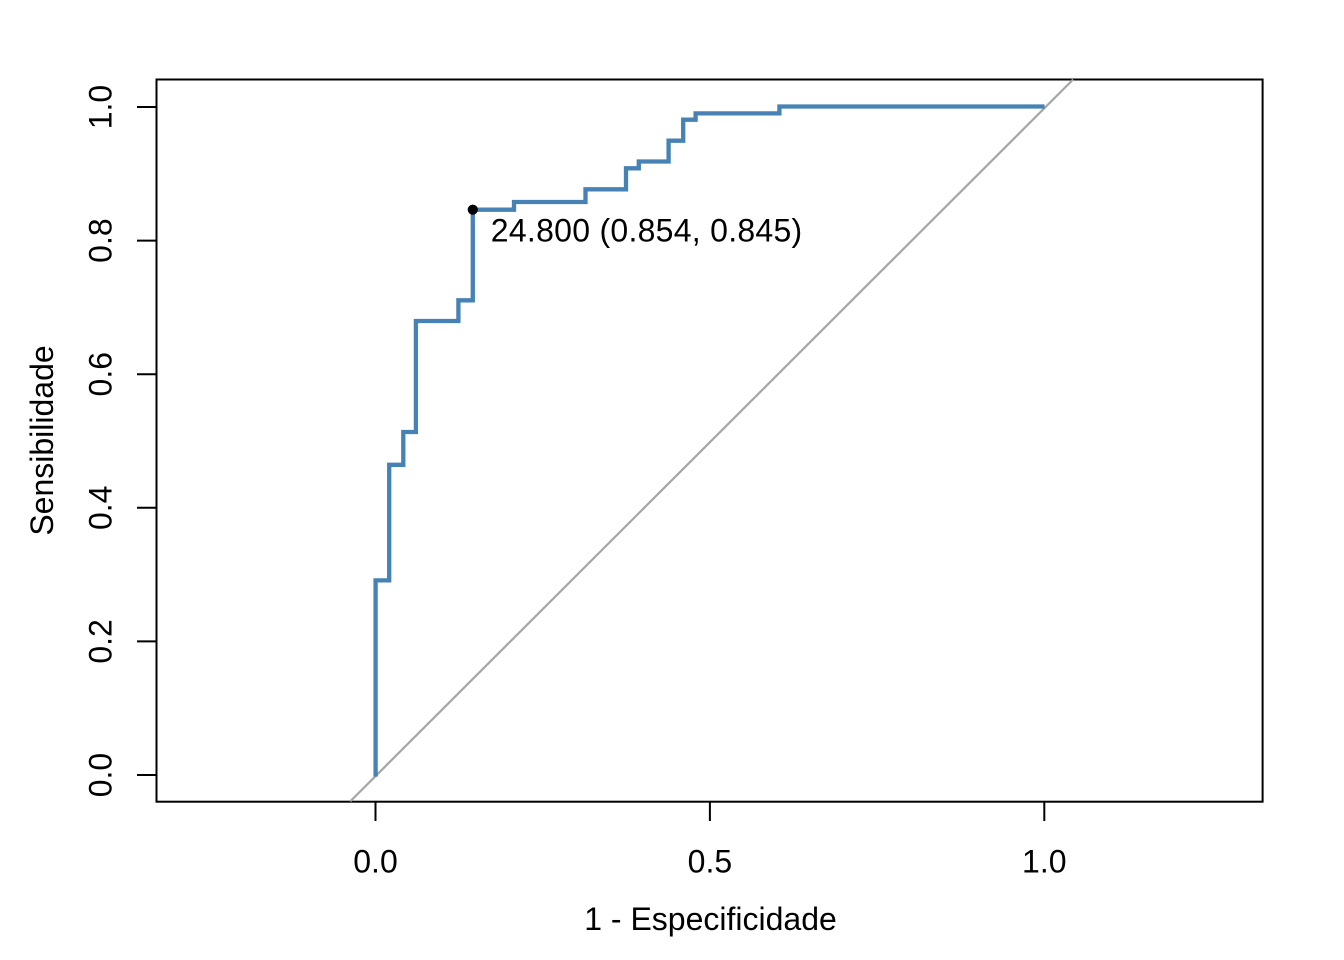 The height and width of the screenshot is (960, 1344). Describe the element at coordinates (101, 240) in the screenshot. I see `svg-text: 0.8` at that location.